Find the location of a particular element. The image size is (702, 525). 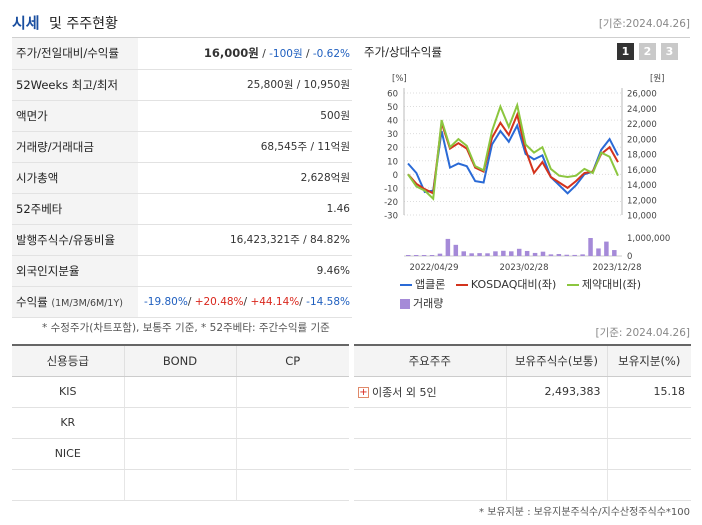

column-header: 보유지분(%) is located at coordinates (648, 361).